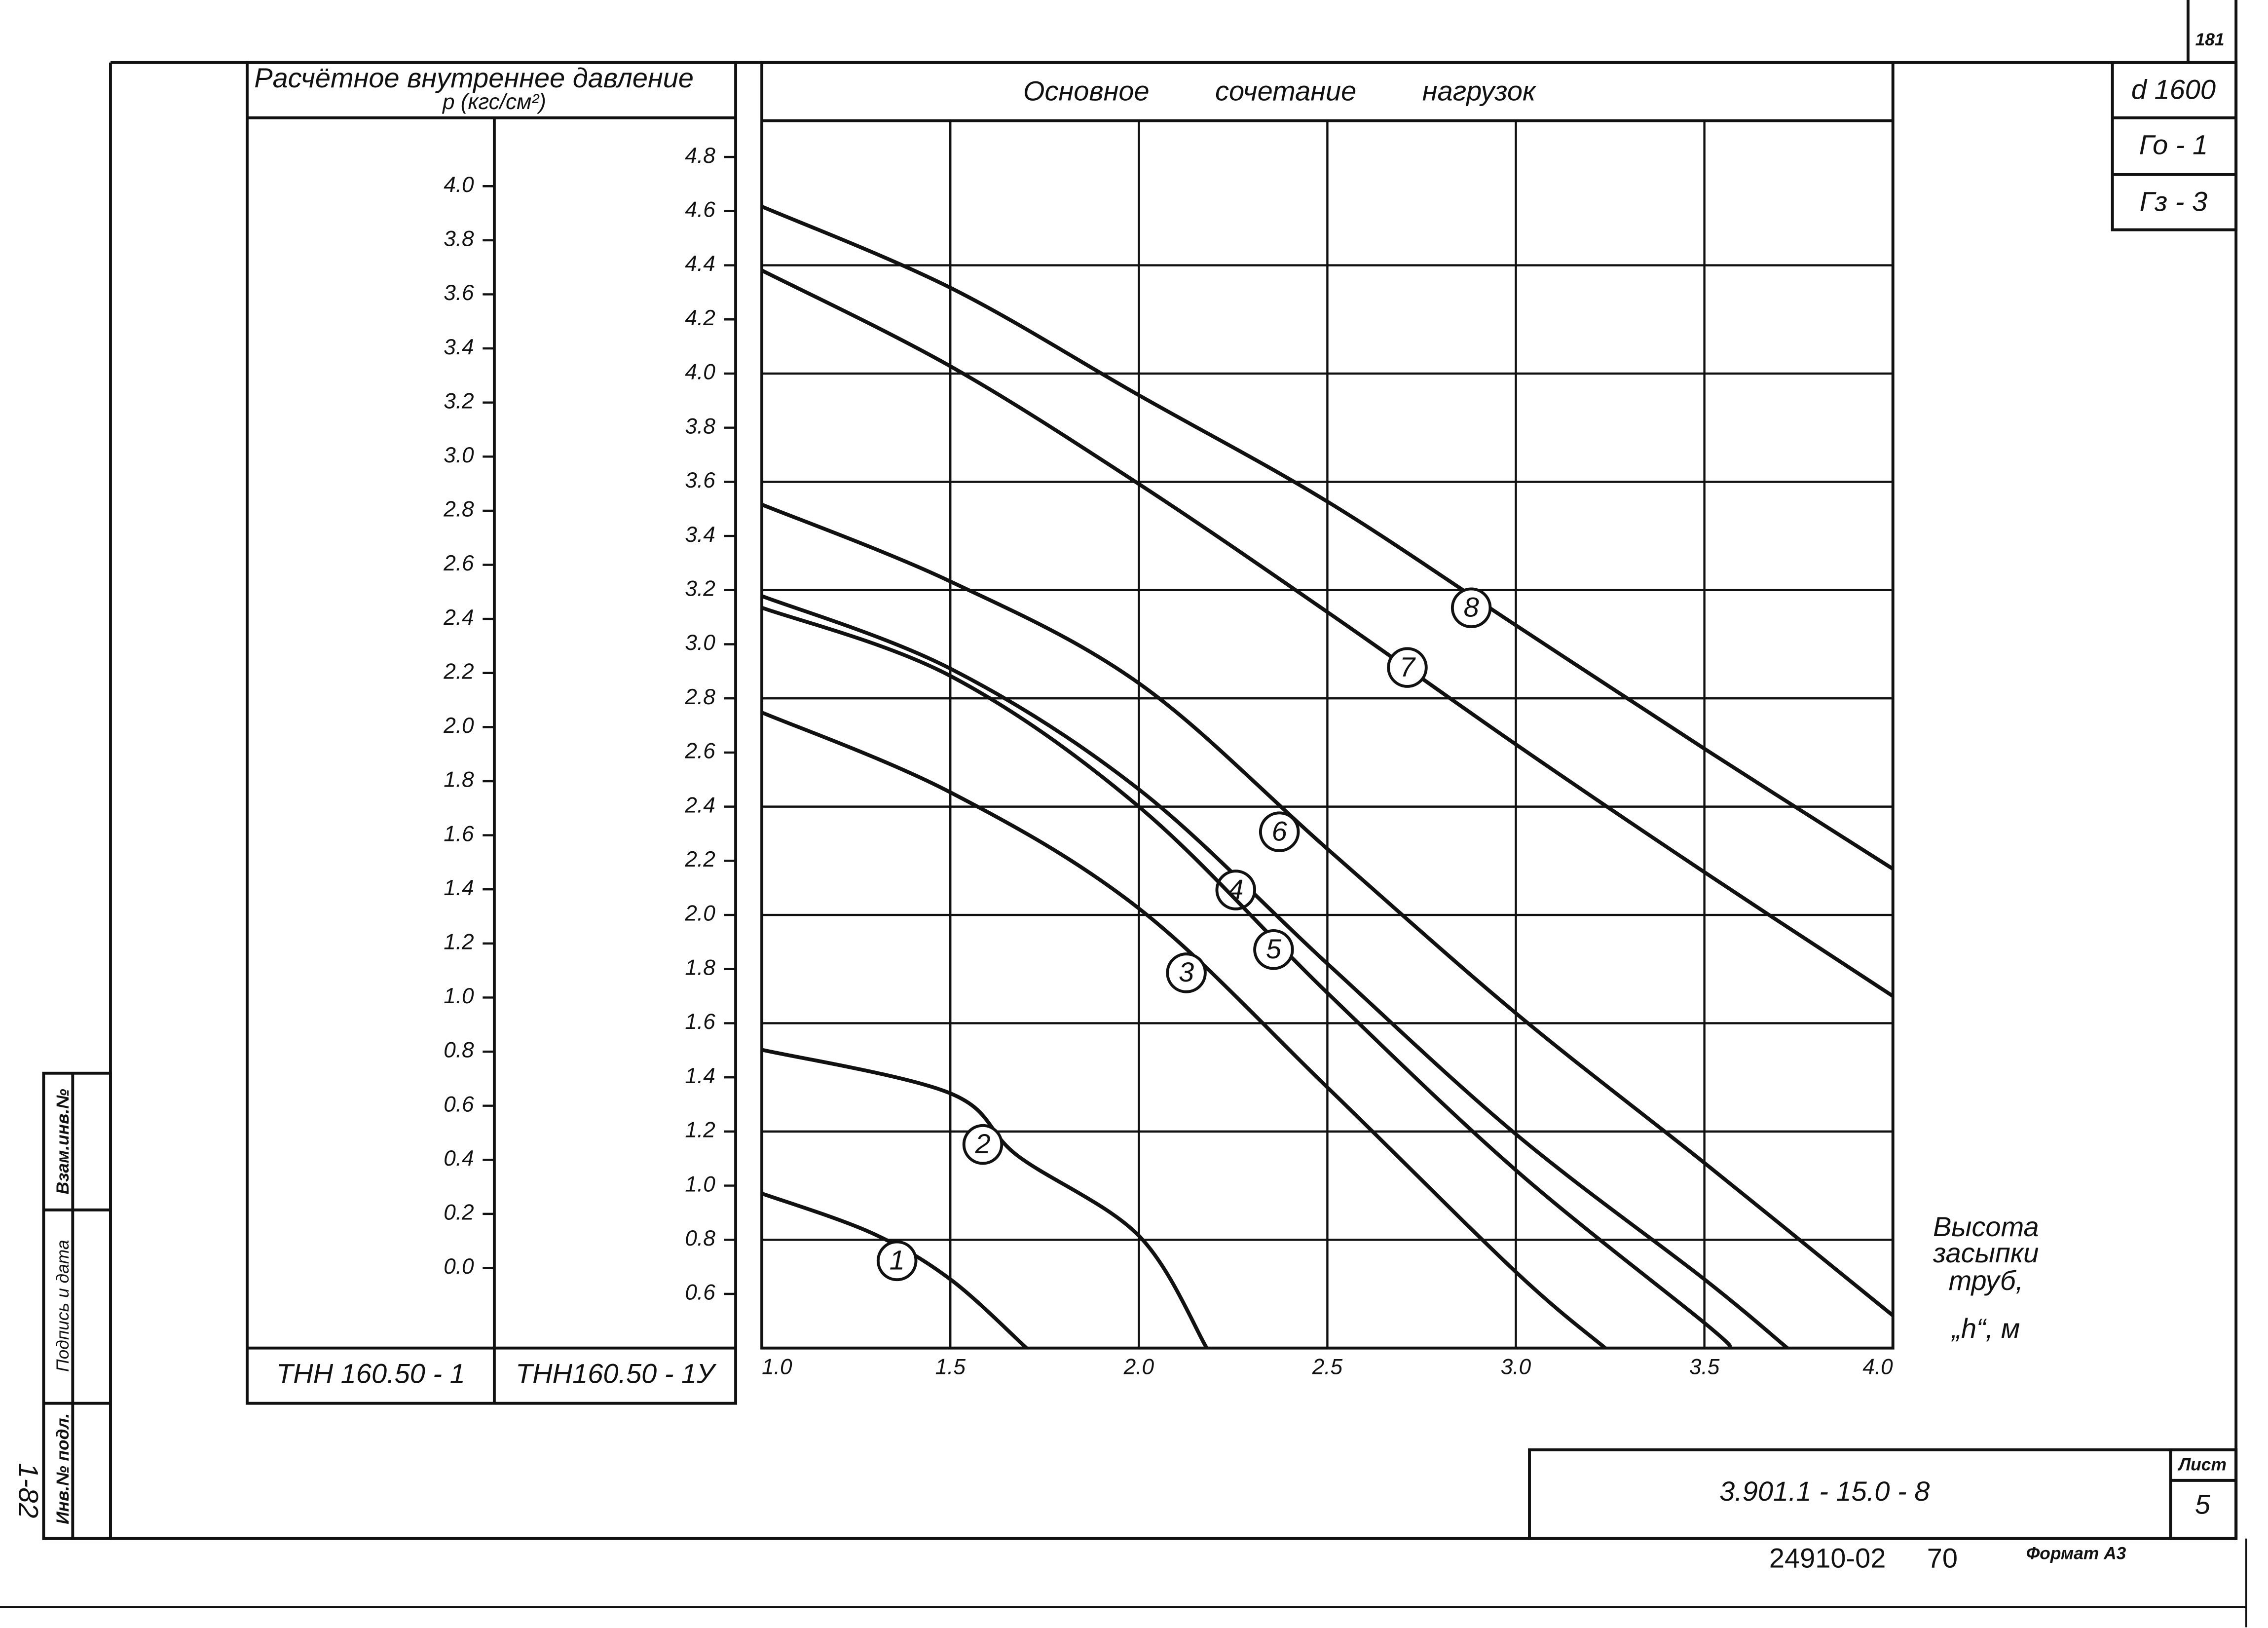 The height and width of the screenshot is (1628, 2268). I want to click on y-tick-label: 3.0, so click(700, 643).